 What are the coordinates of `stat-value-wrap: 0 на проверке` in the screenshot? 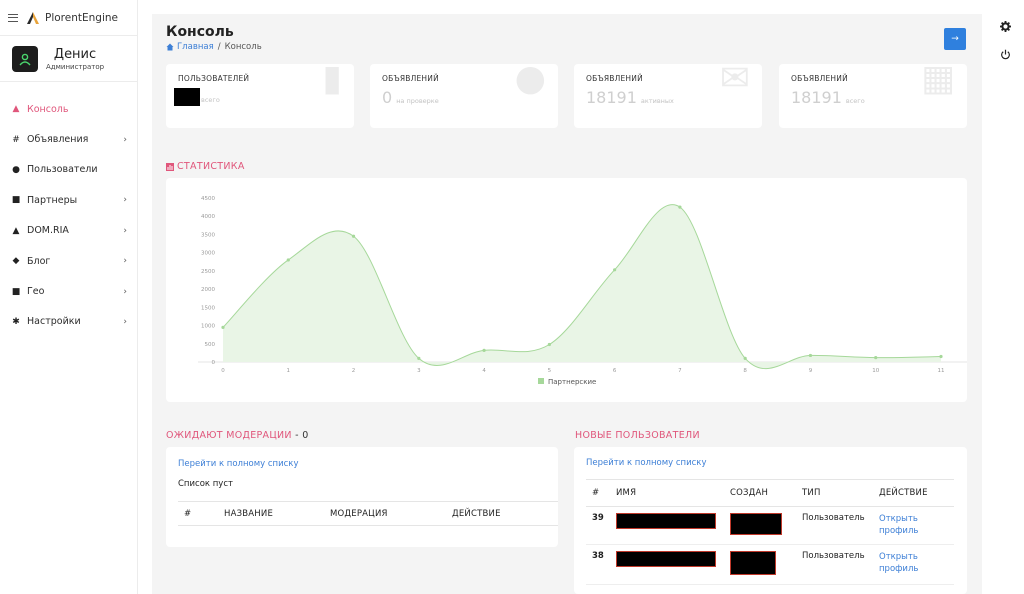 It's located at (410, 97).